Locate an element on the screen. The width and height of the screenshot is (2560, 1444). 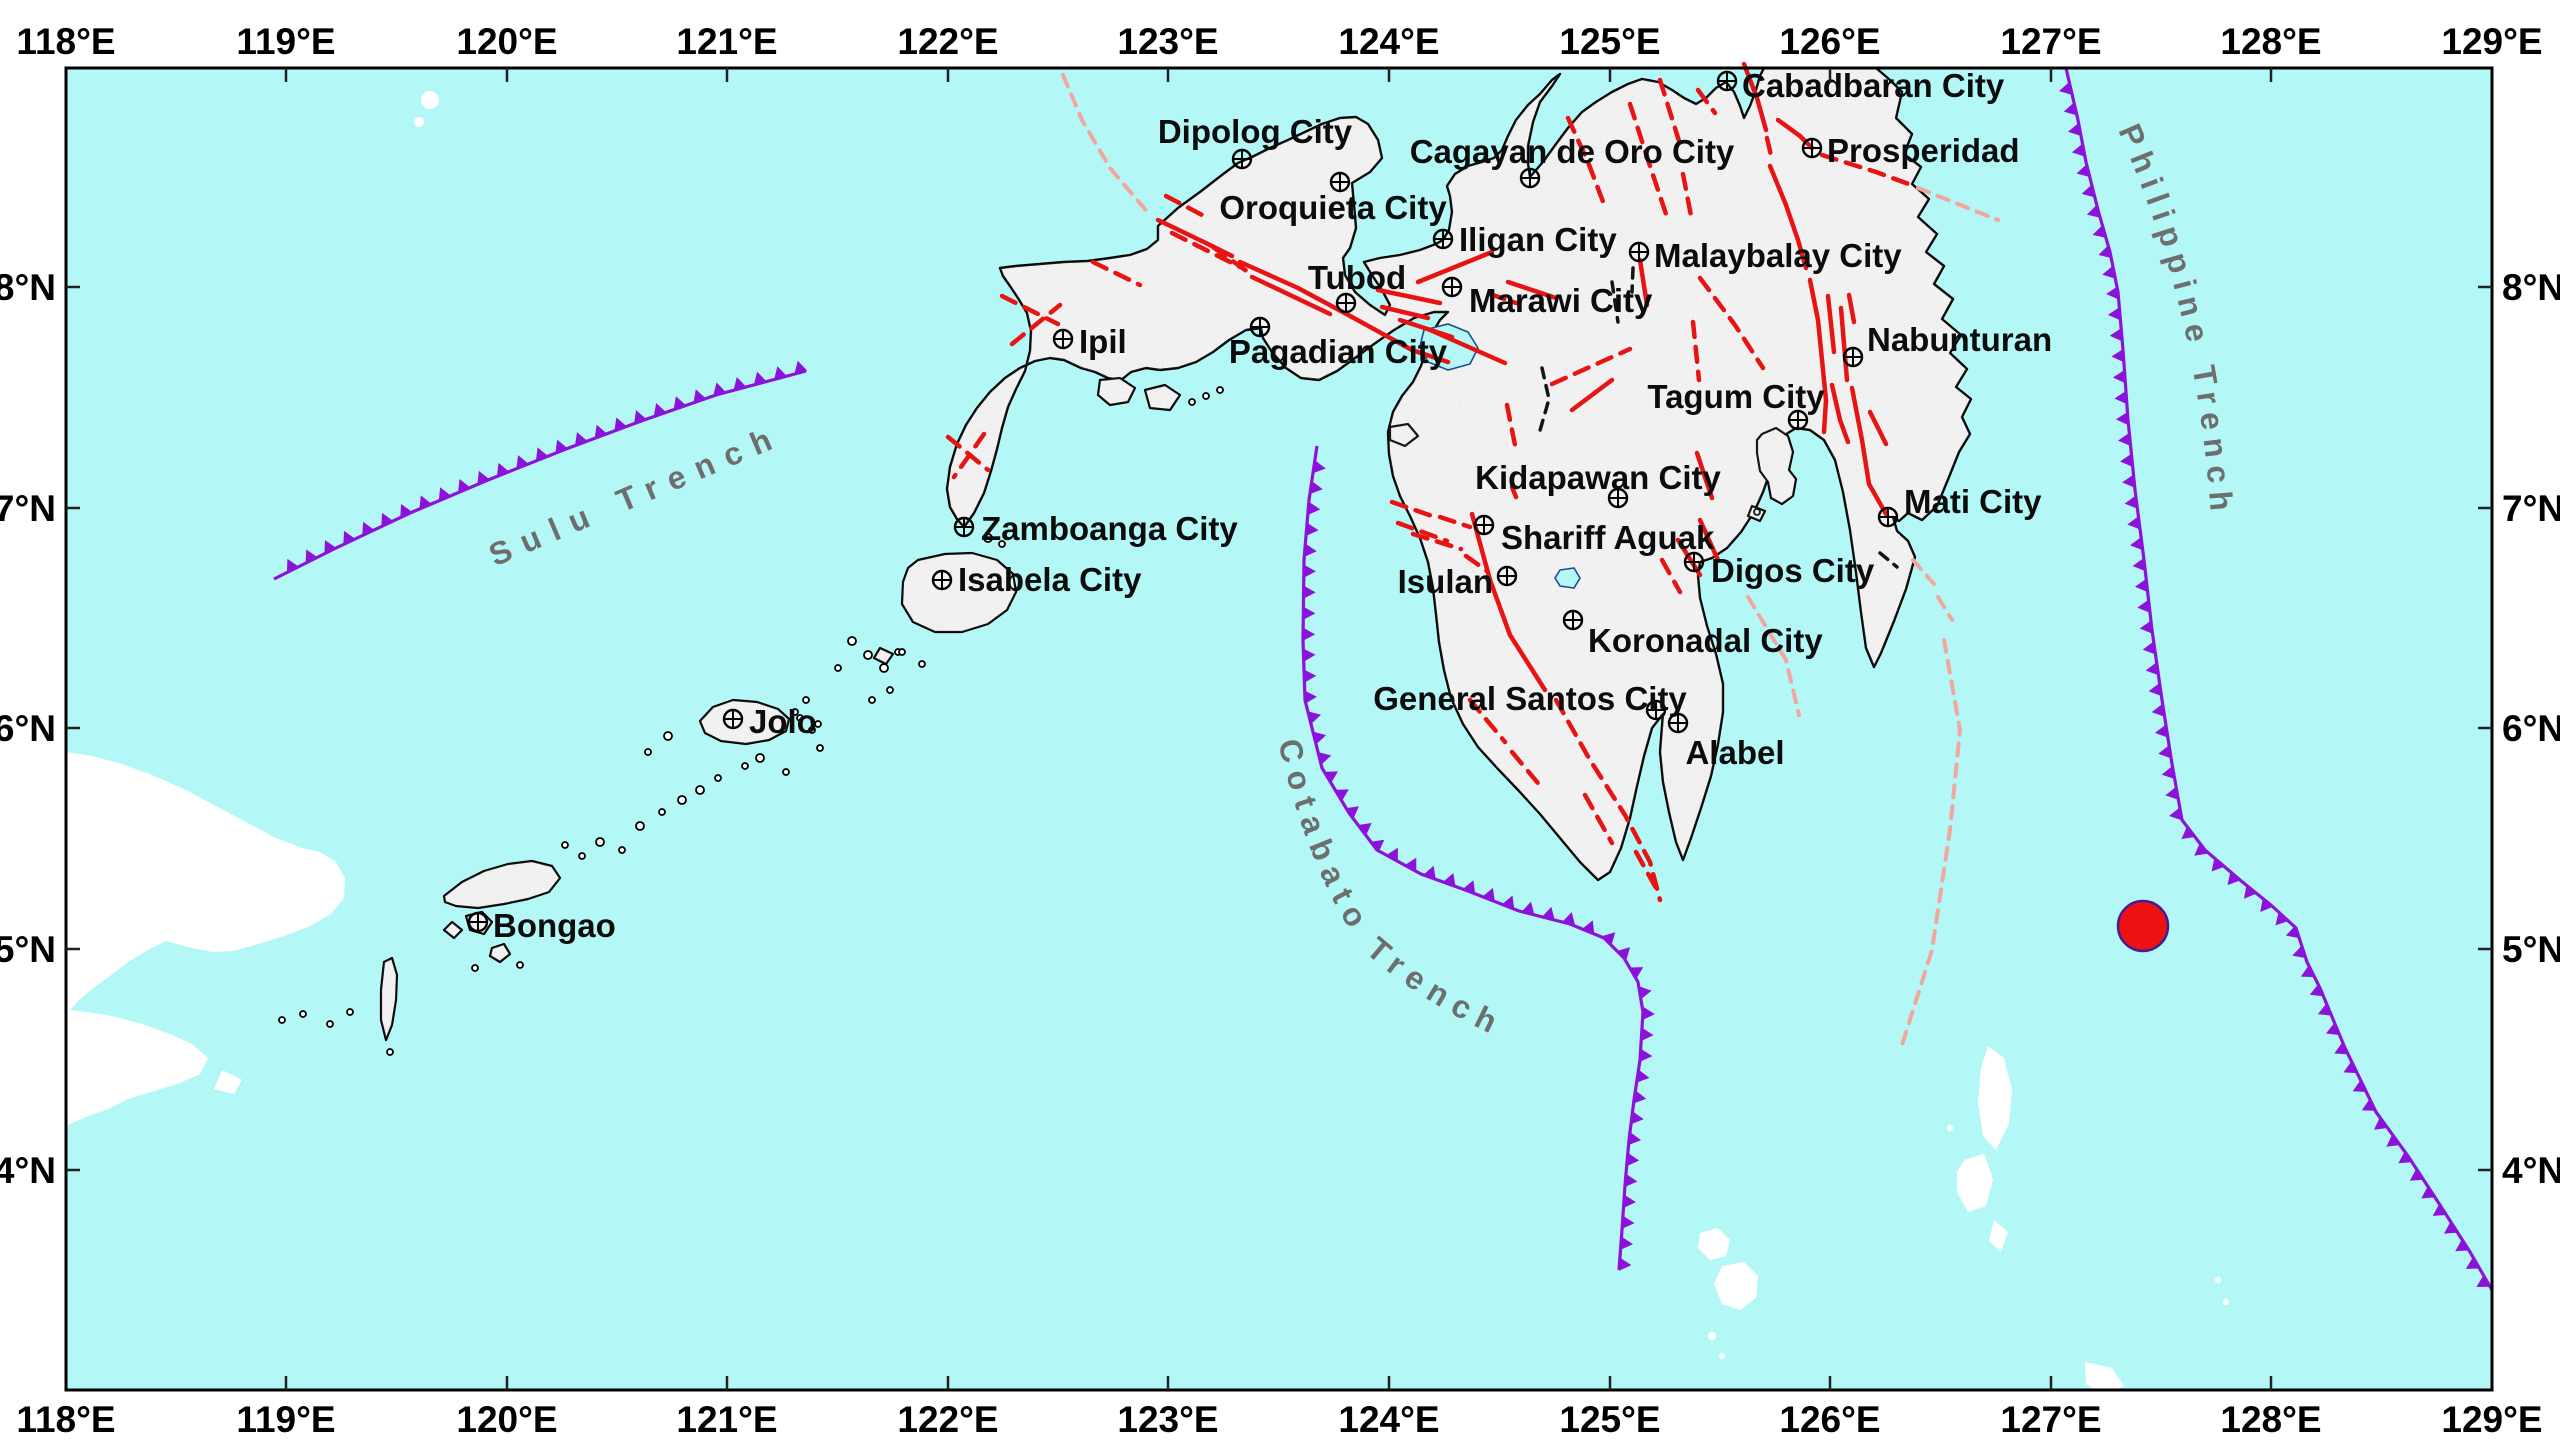
city-dipolog-city: Dipolog City is located at coordinates (1255, 141).